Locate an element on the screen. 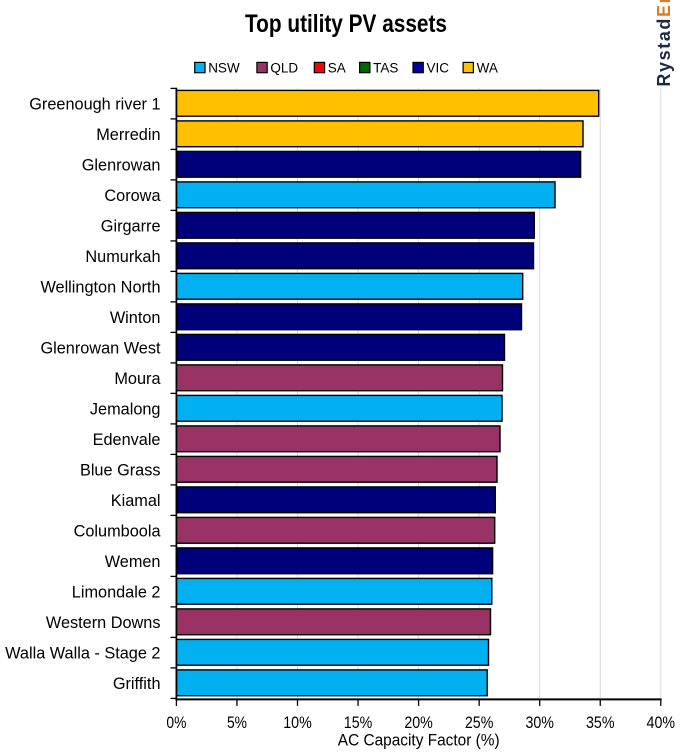  svg-text: Top utility PV assets is located at coordinates (346, 24).